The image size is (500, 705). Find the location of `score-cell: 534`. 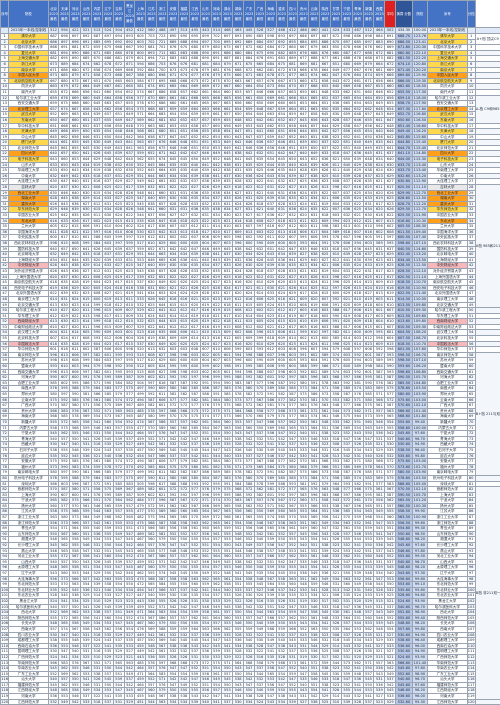

score-cell: 534 is located at coordinates (281, 702).